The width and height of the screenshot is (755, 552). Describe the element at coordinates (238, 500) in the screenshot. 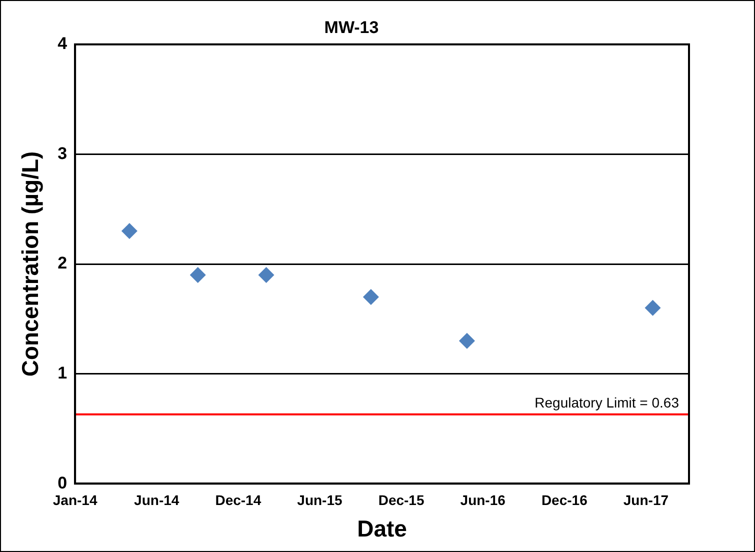

I see `x-tick-label: Dec-14` at that location.